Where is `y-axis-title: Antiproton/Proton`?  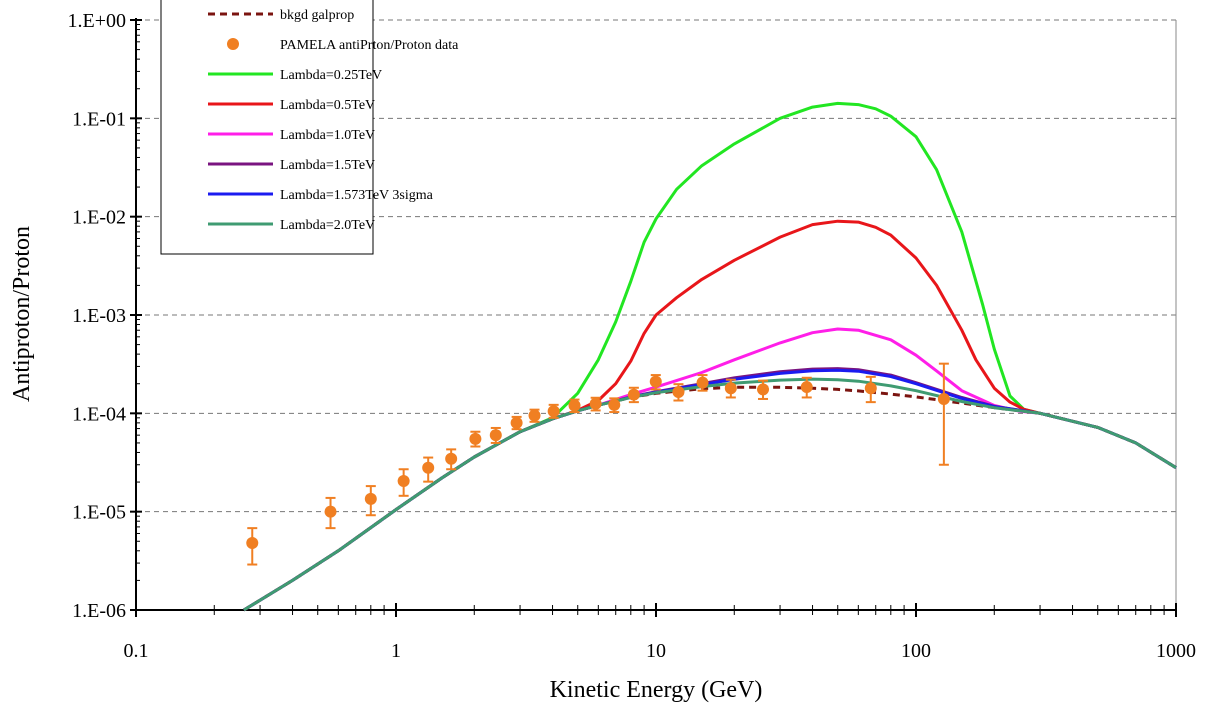
y-axis-title: Antiproton/Proton is located at coordinates (22, 314).